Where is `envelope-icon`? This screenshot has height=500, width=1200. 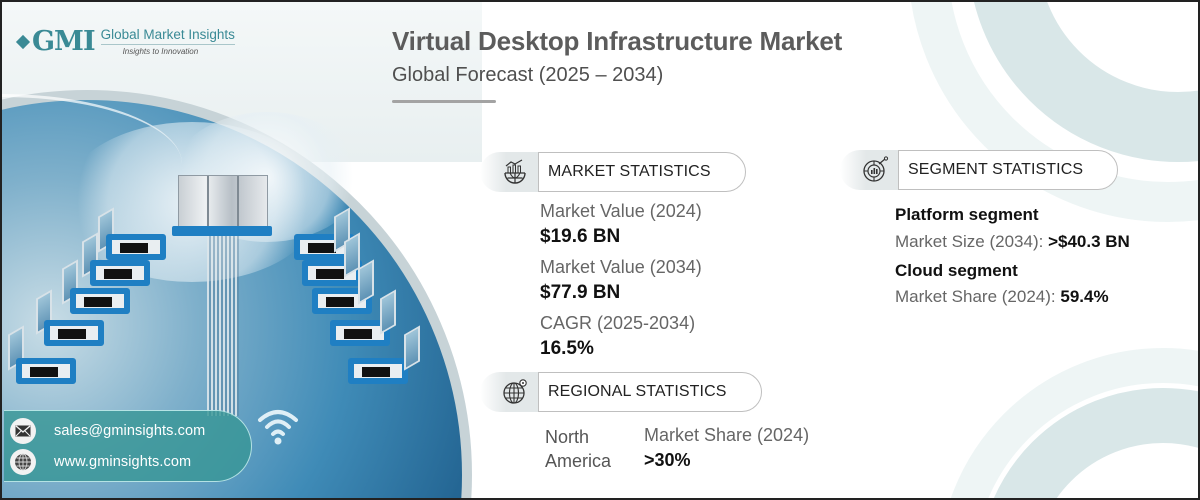
envelope-icon is located at coordinates (23, 431).